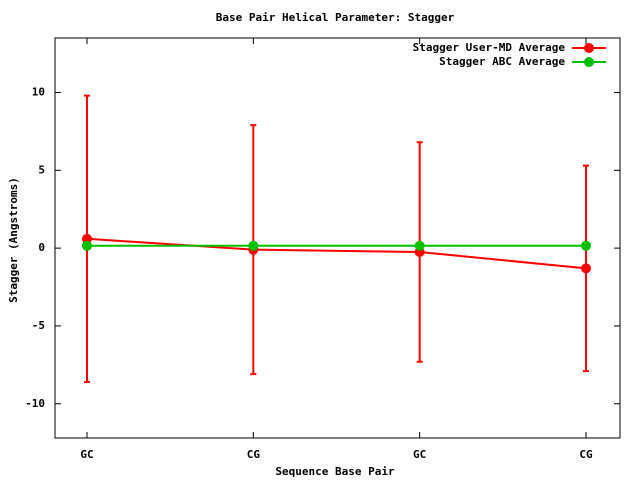  What do you see at coordinates (336, 253) in the screenshot?
I see `series-line` at bounding box center [336, 253].